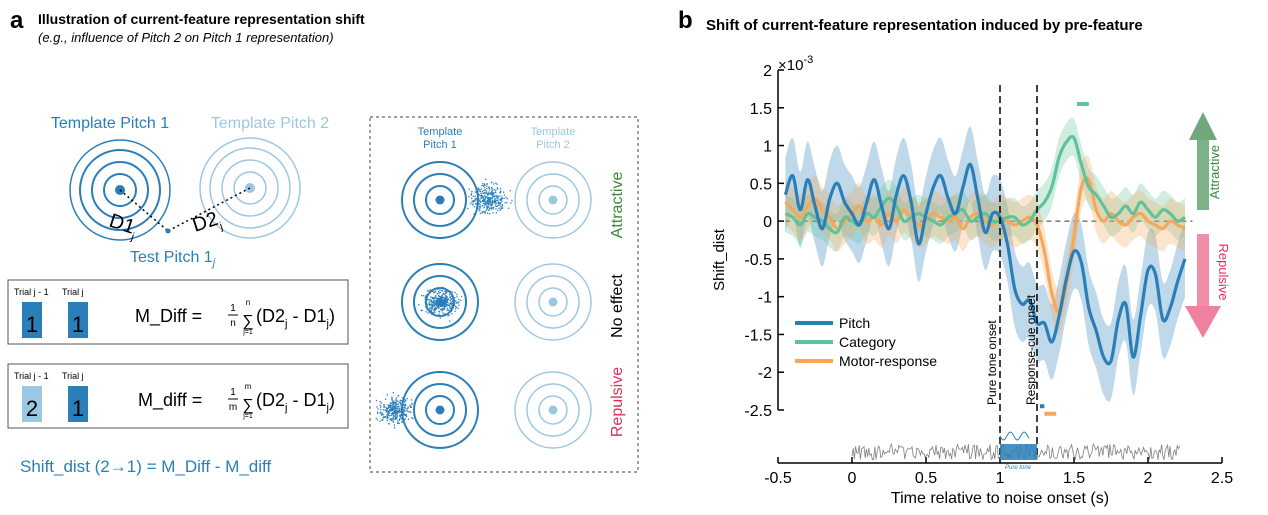 This screenshot has height=515, width=1268. What do you see at coordinates (17, 20) in the screenshot?
I see `panel-a-letter: a` at bounding box center [17, 20].